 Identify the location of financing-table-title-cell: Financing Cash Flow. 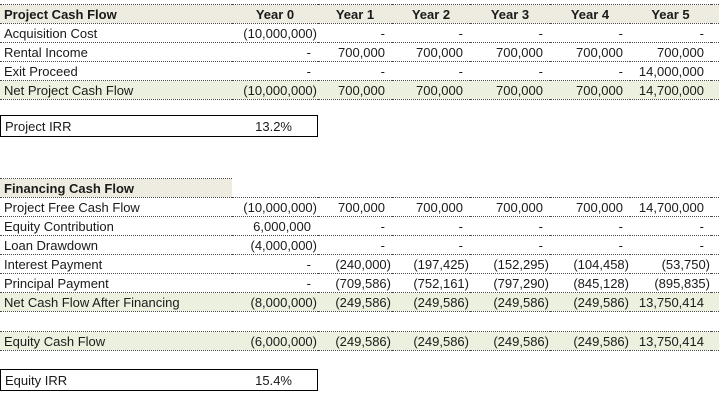
(116, 188).